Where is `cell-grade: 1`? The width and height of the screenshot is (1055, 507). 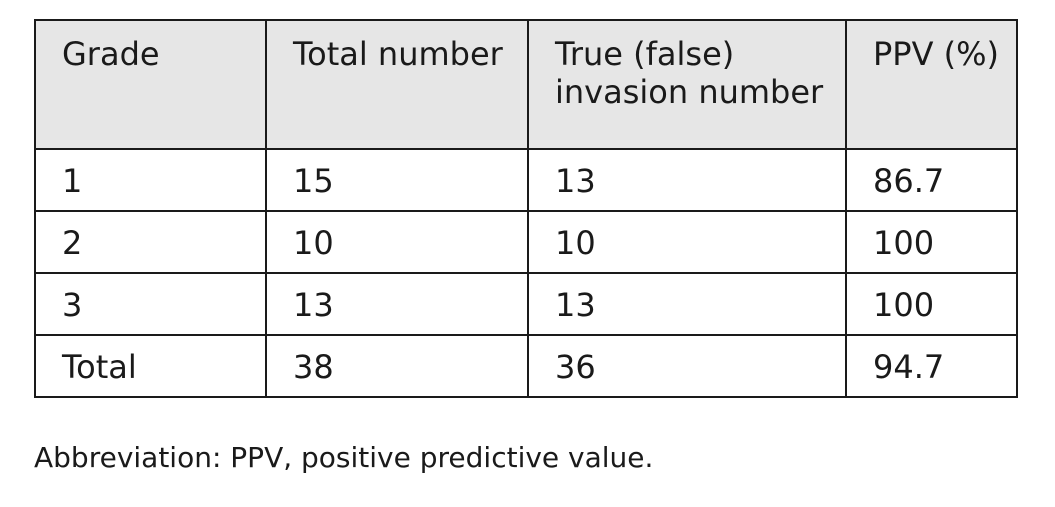 cell-grade: 1 is located at coordinates (150, 180).